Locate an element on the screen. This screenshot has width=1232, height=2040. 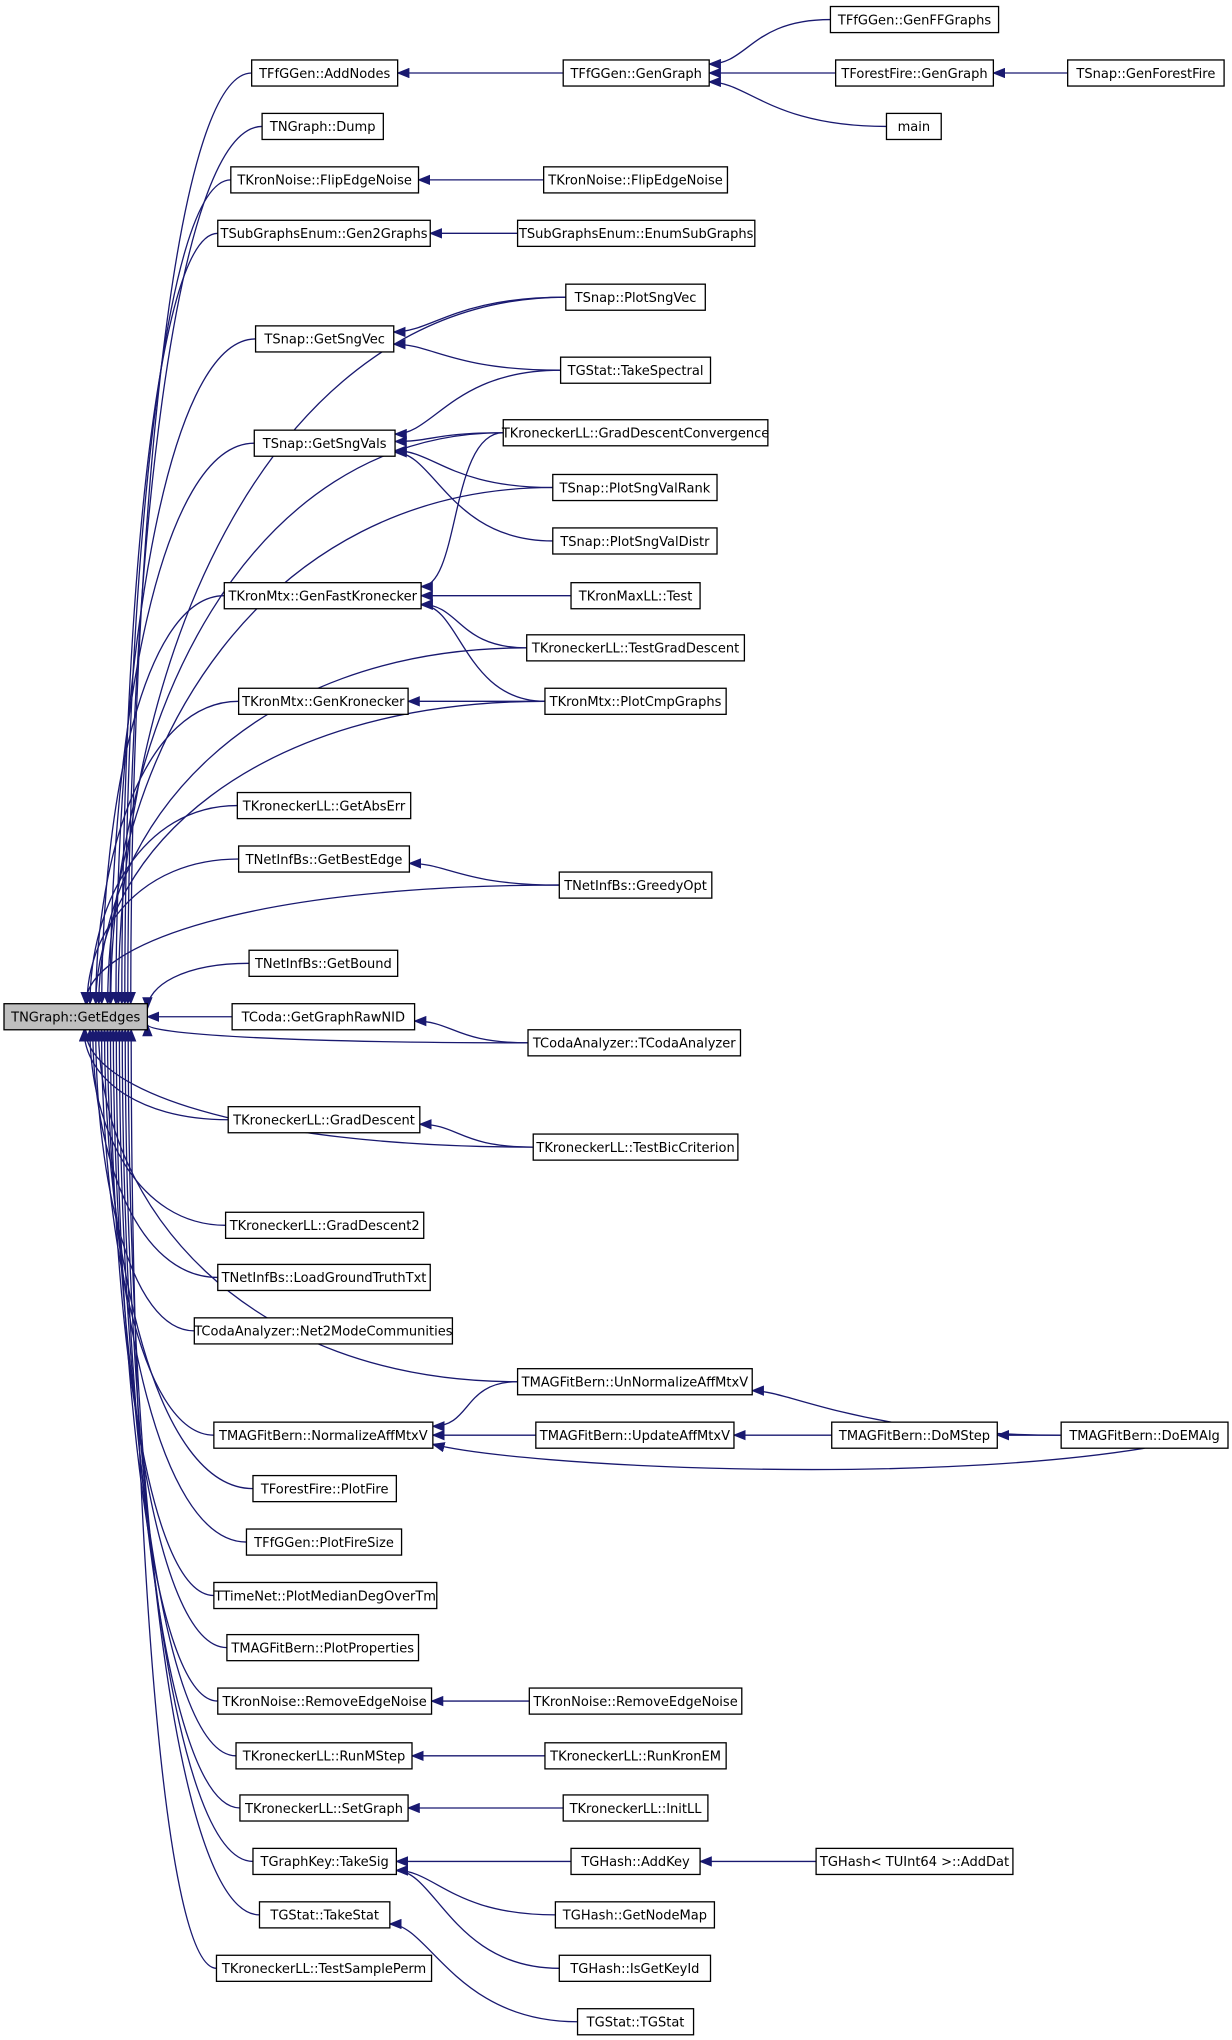
function-label: TCodaAnalyzer::Net2ModeCommunities is located at coordinates (322, 1332).